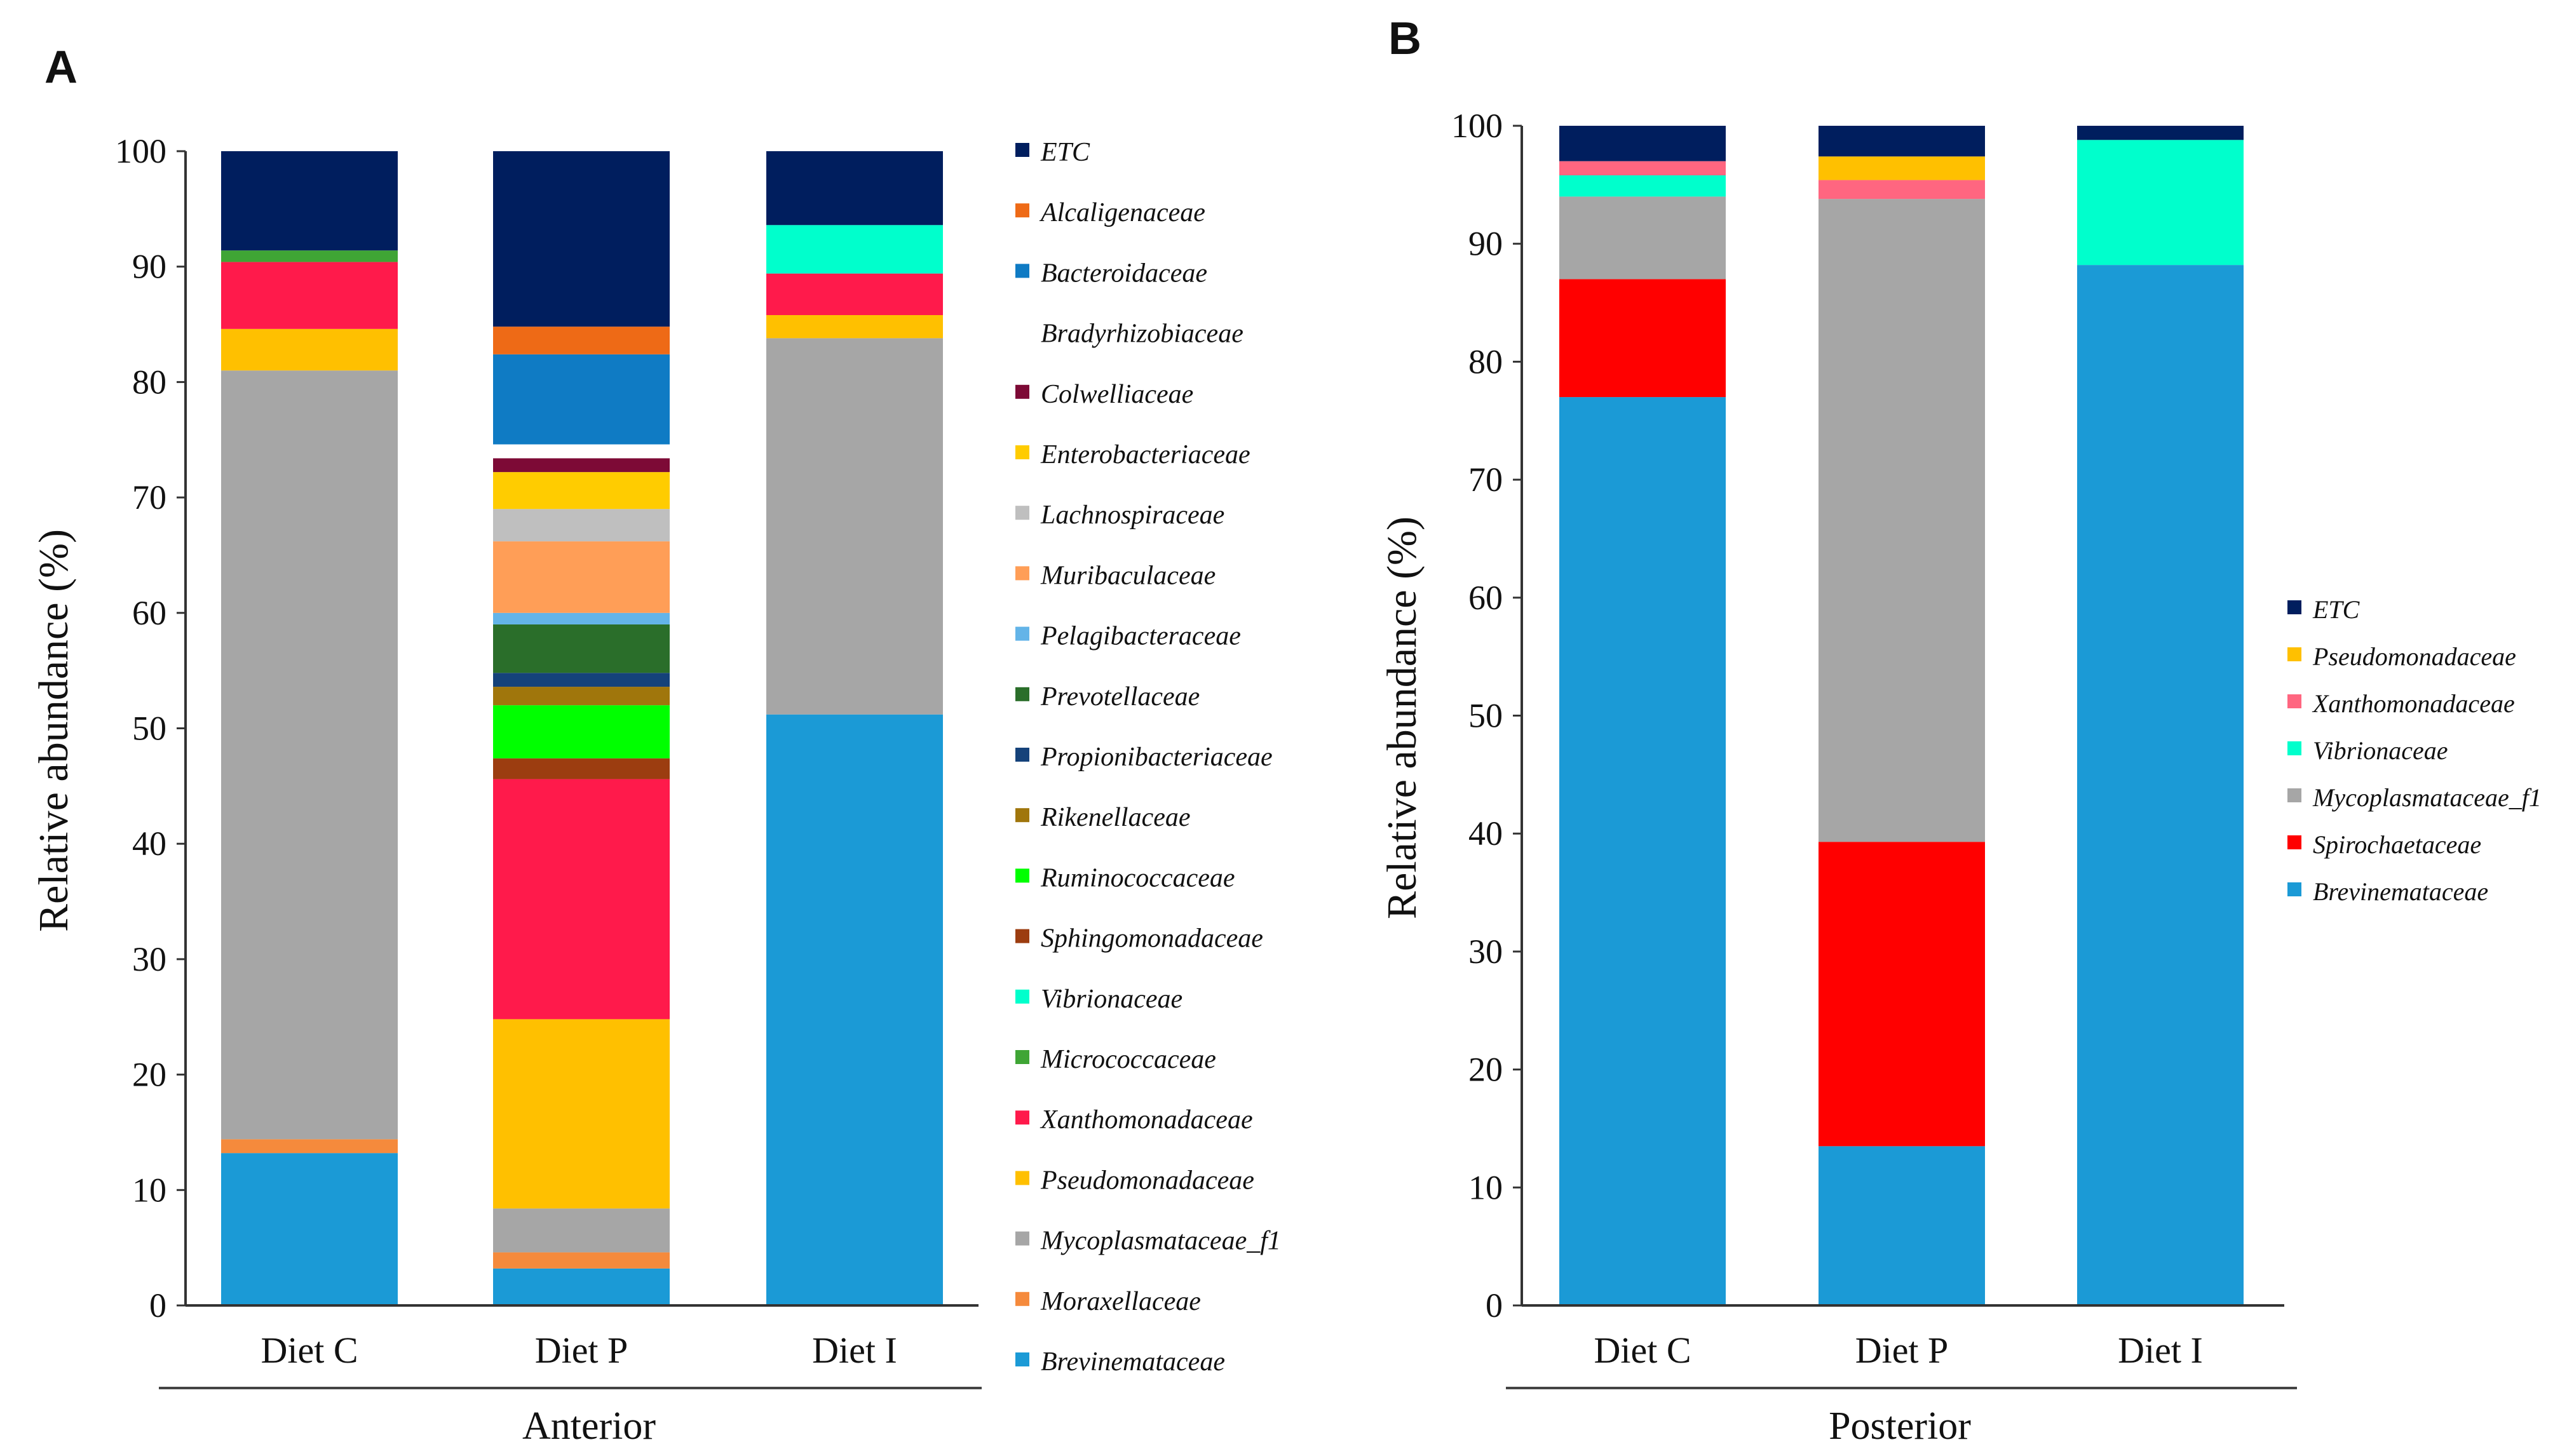 The image size is (2574, 1456). Describe the element at coordinates (149, 959) in the screenshot. I see `panel-a-y-tick-label: 30` at that location.